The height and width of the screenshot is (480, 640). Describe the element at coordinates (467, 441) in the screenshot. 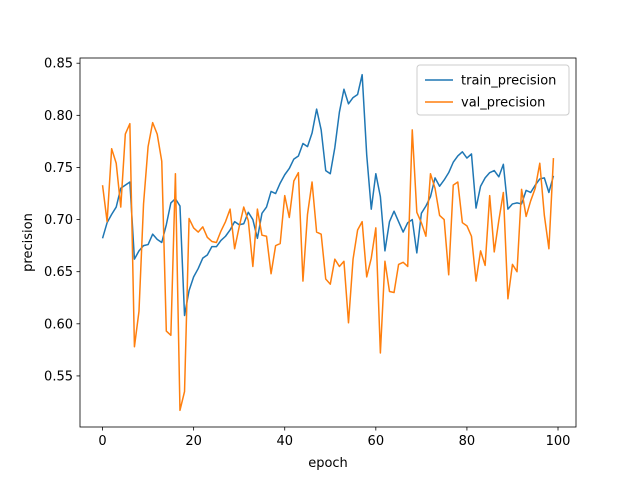

I see `x-tick-label: 80` at that location.